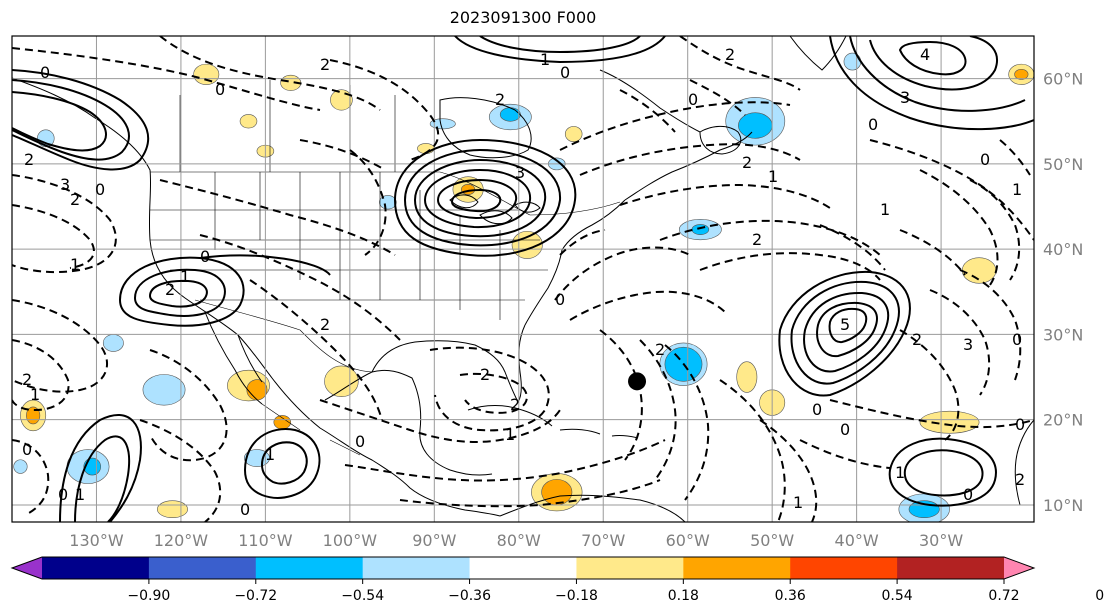 This screenshot has height=615, width=1105. I want to click on colorbar-tick-label: −0.18, so click(576, 596).